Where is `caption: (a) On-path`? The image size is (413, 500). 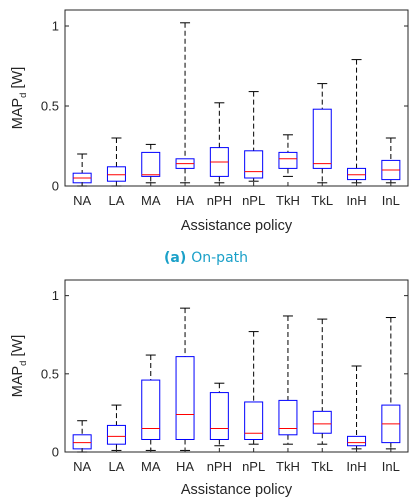
caption: (a) On-path is located at coordinates (206, 258).